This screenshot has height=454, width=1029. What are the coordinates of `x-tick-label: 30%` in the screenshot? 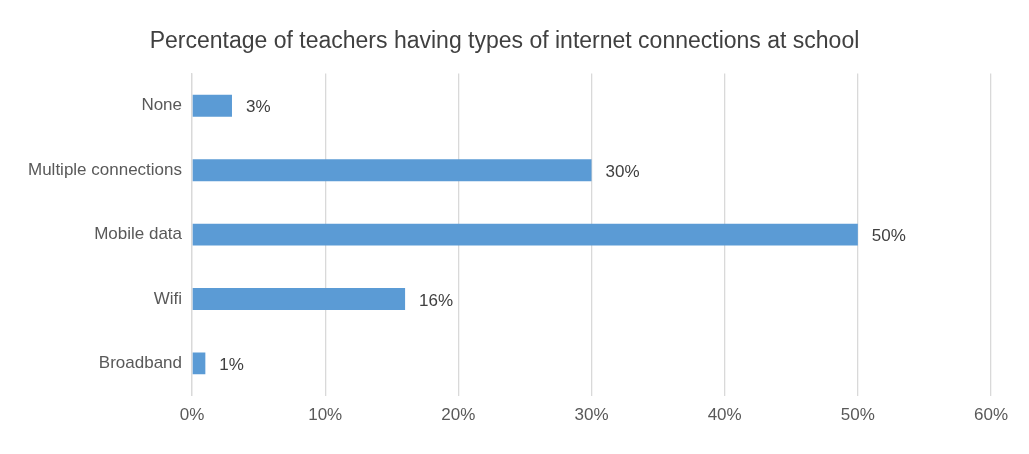 It's located at (591, 415).